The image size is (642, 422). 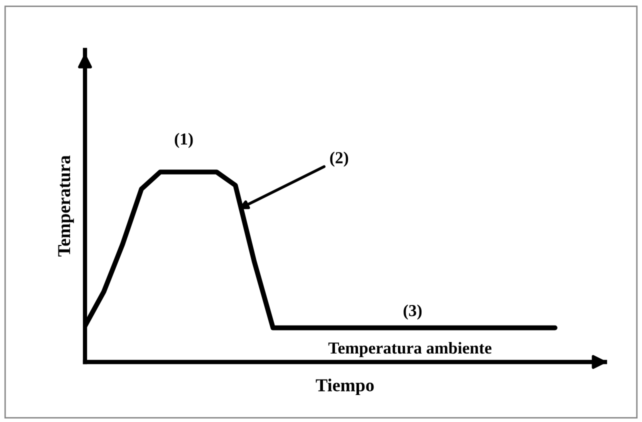 I want to click on annotation: Temperatura ambiente, so click(x=410, y=350).